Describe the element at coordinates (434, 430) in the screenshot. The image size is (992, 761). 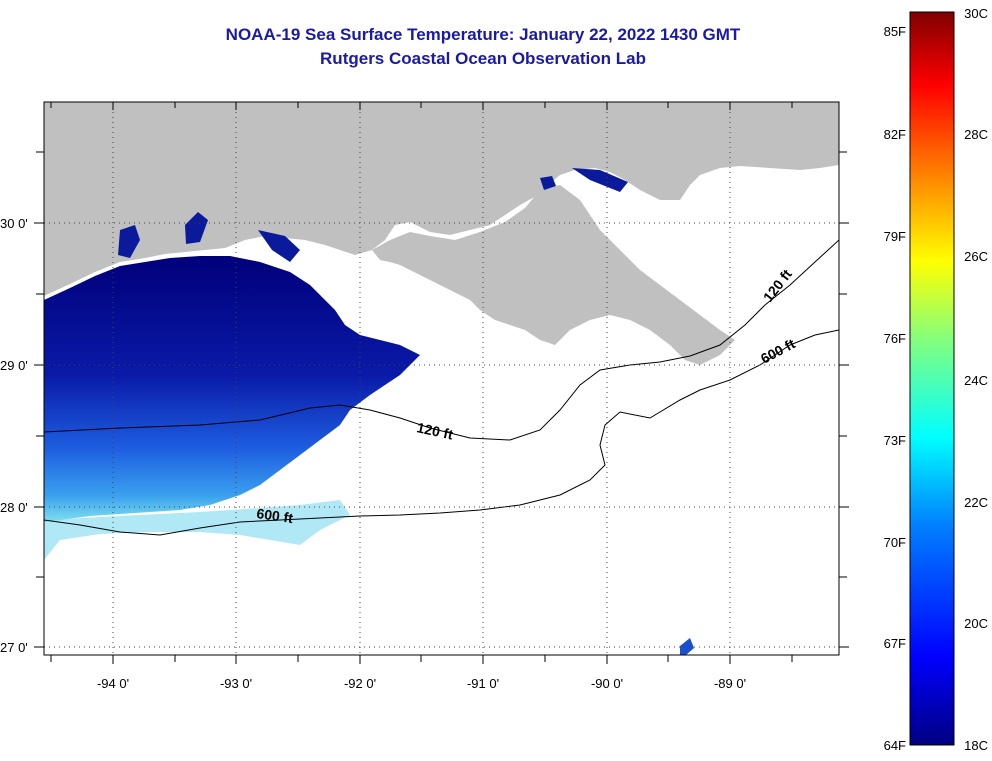
I see `contour-label-120ft-west: 120 ft` at that location.